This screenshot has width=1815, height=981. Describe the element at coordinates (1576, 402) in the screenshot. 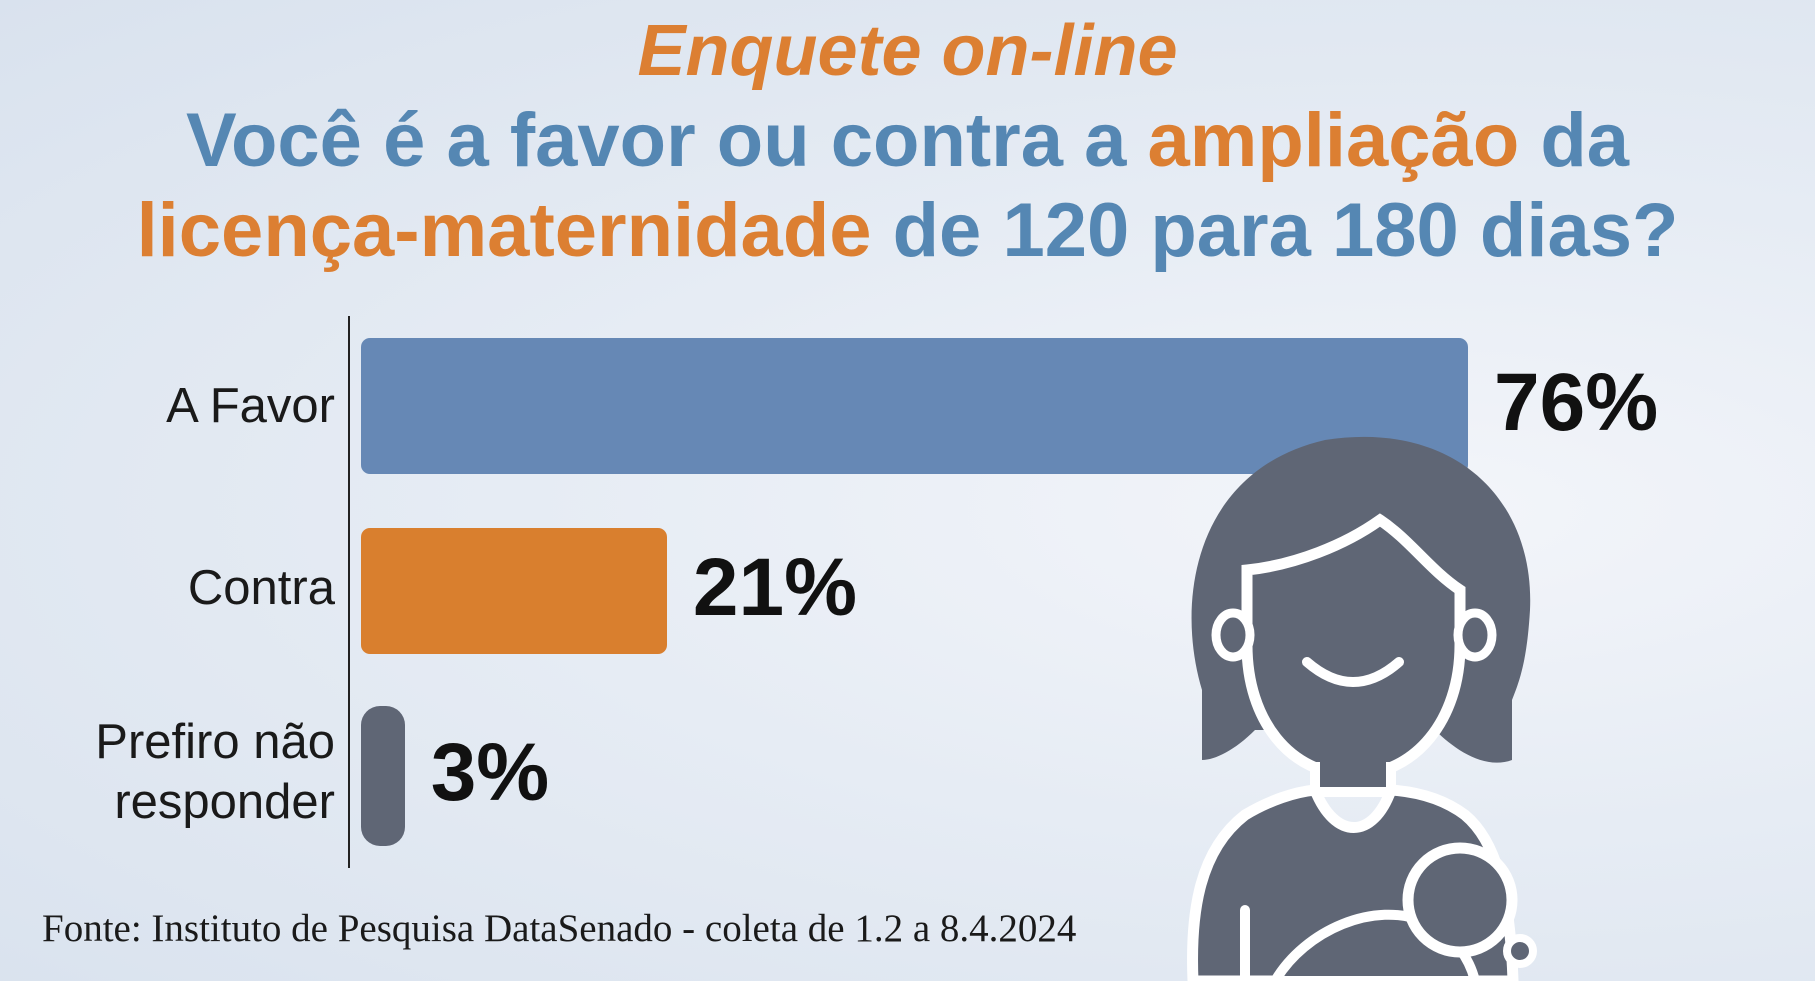

I see `value-label-a-favor: 76%` at that location.